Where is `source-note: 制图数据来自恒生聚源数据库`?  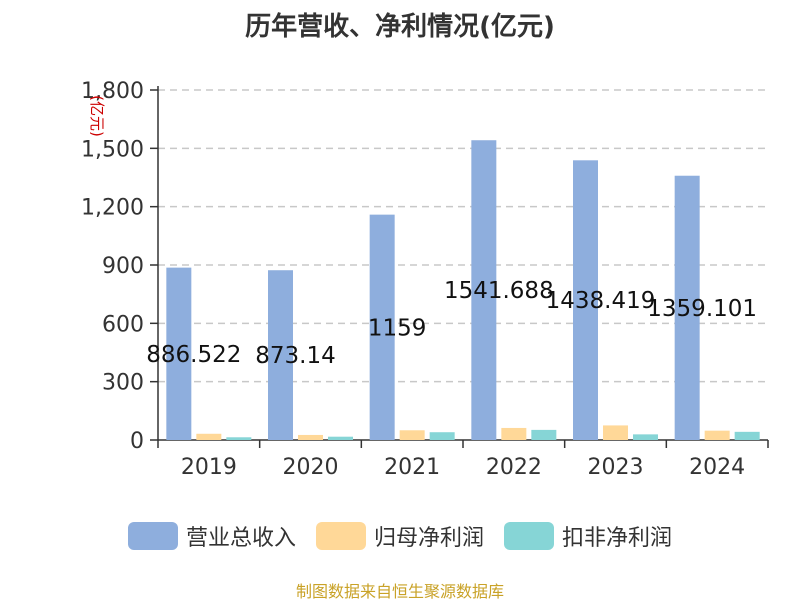
source-note: 制图数据来自恒生聚源数据库 is located at coordinates (399, 591).